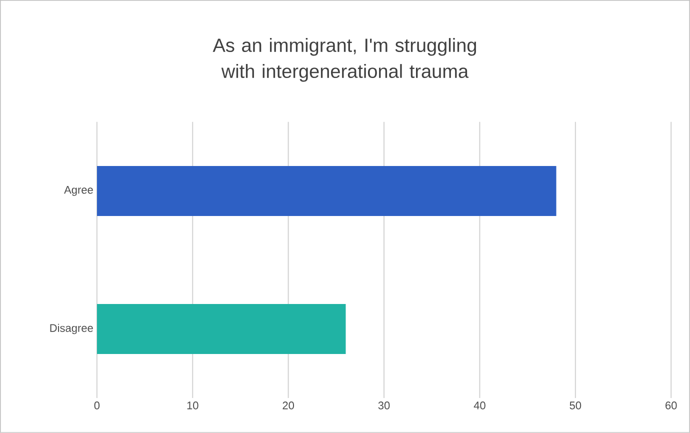 The width and height of the screenshot is (690, 433). I want to click on x-tick-label: 40, so click(480, 406).